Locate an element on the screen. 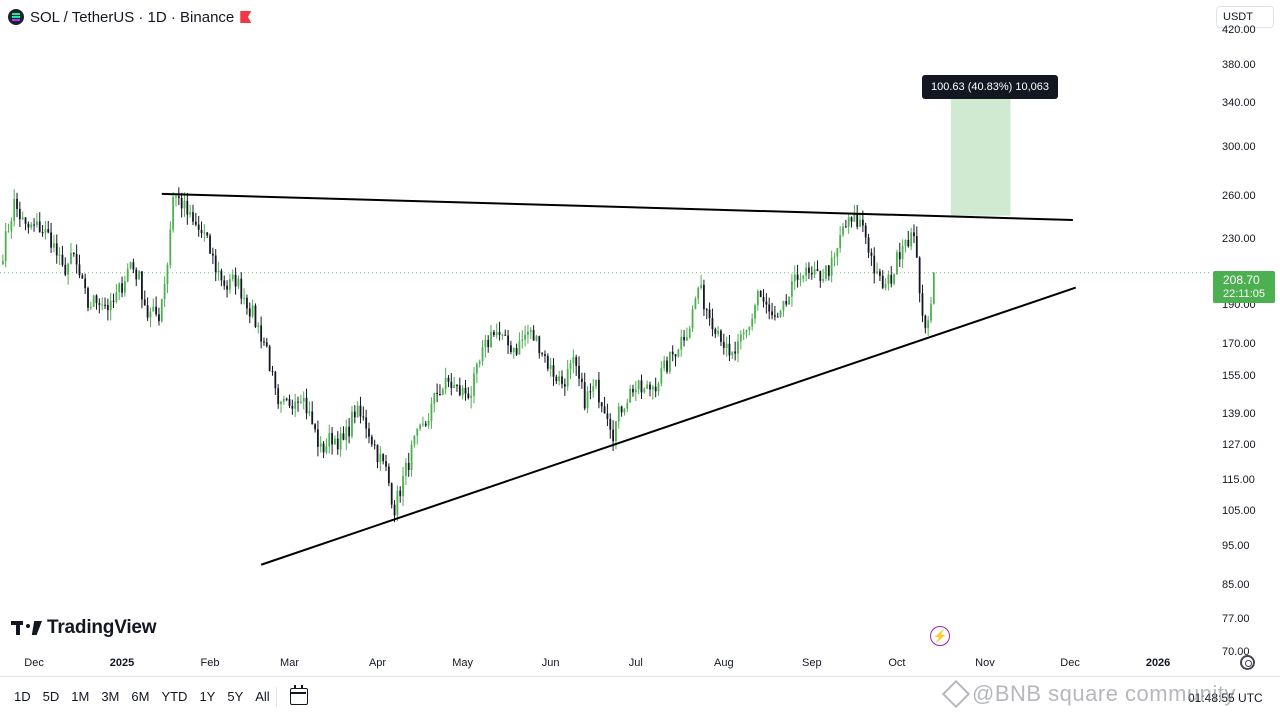 This screenshot has width=1280, height=720. tradingview-logo: TradingView is located at coordinates (84, 628).